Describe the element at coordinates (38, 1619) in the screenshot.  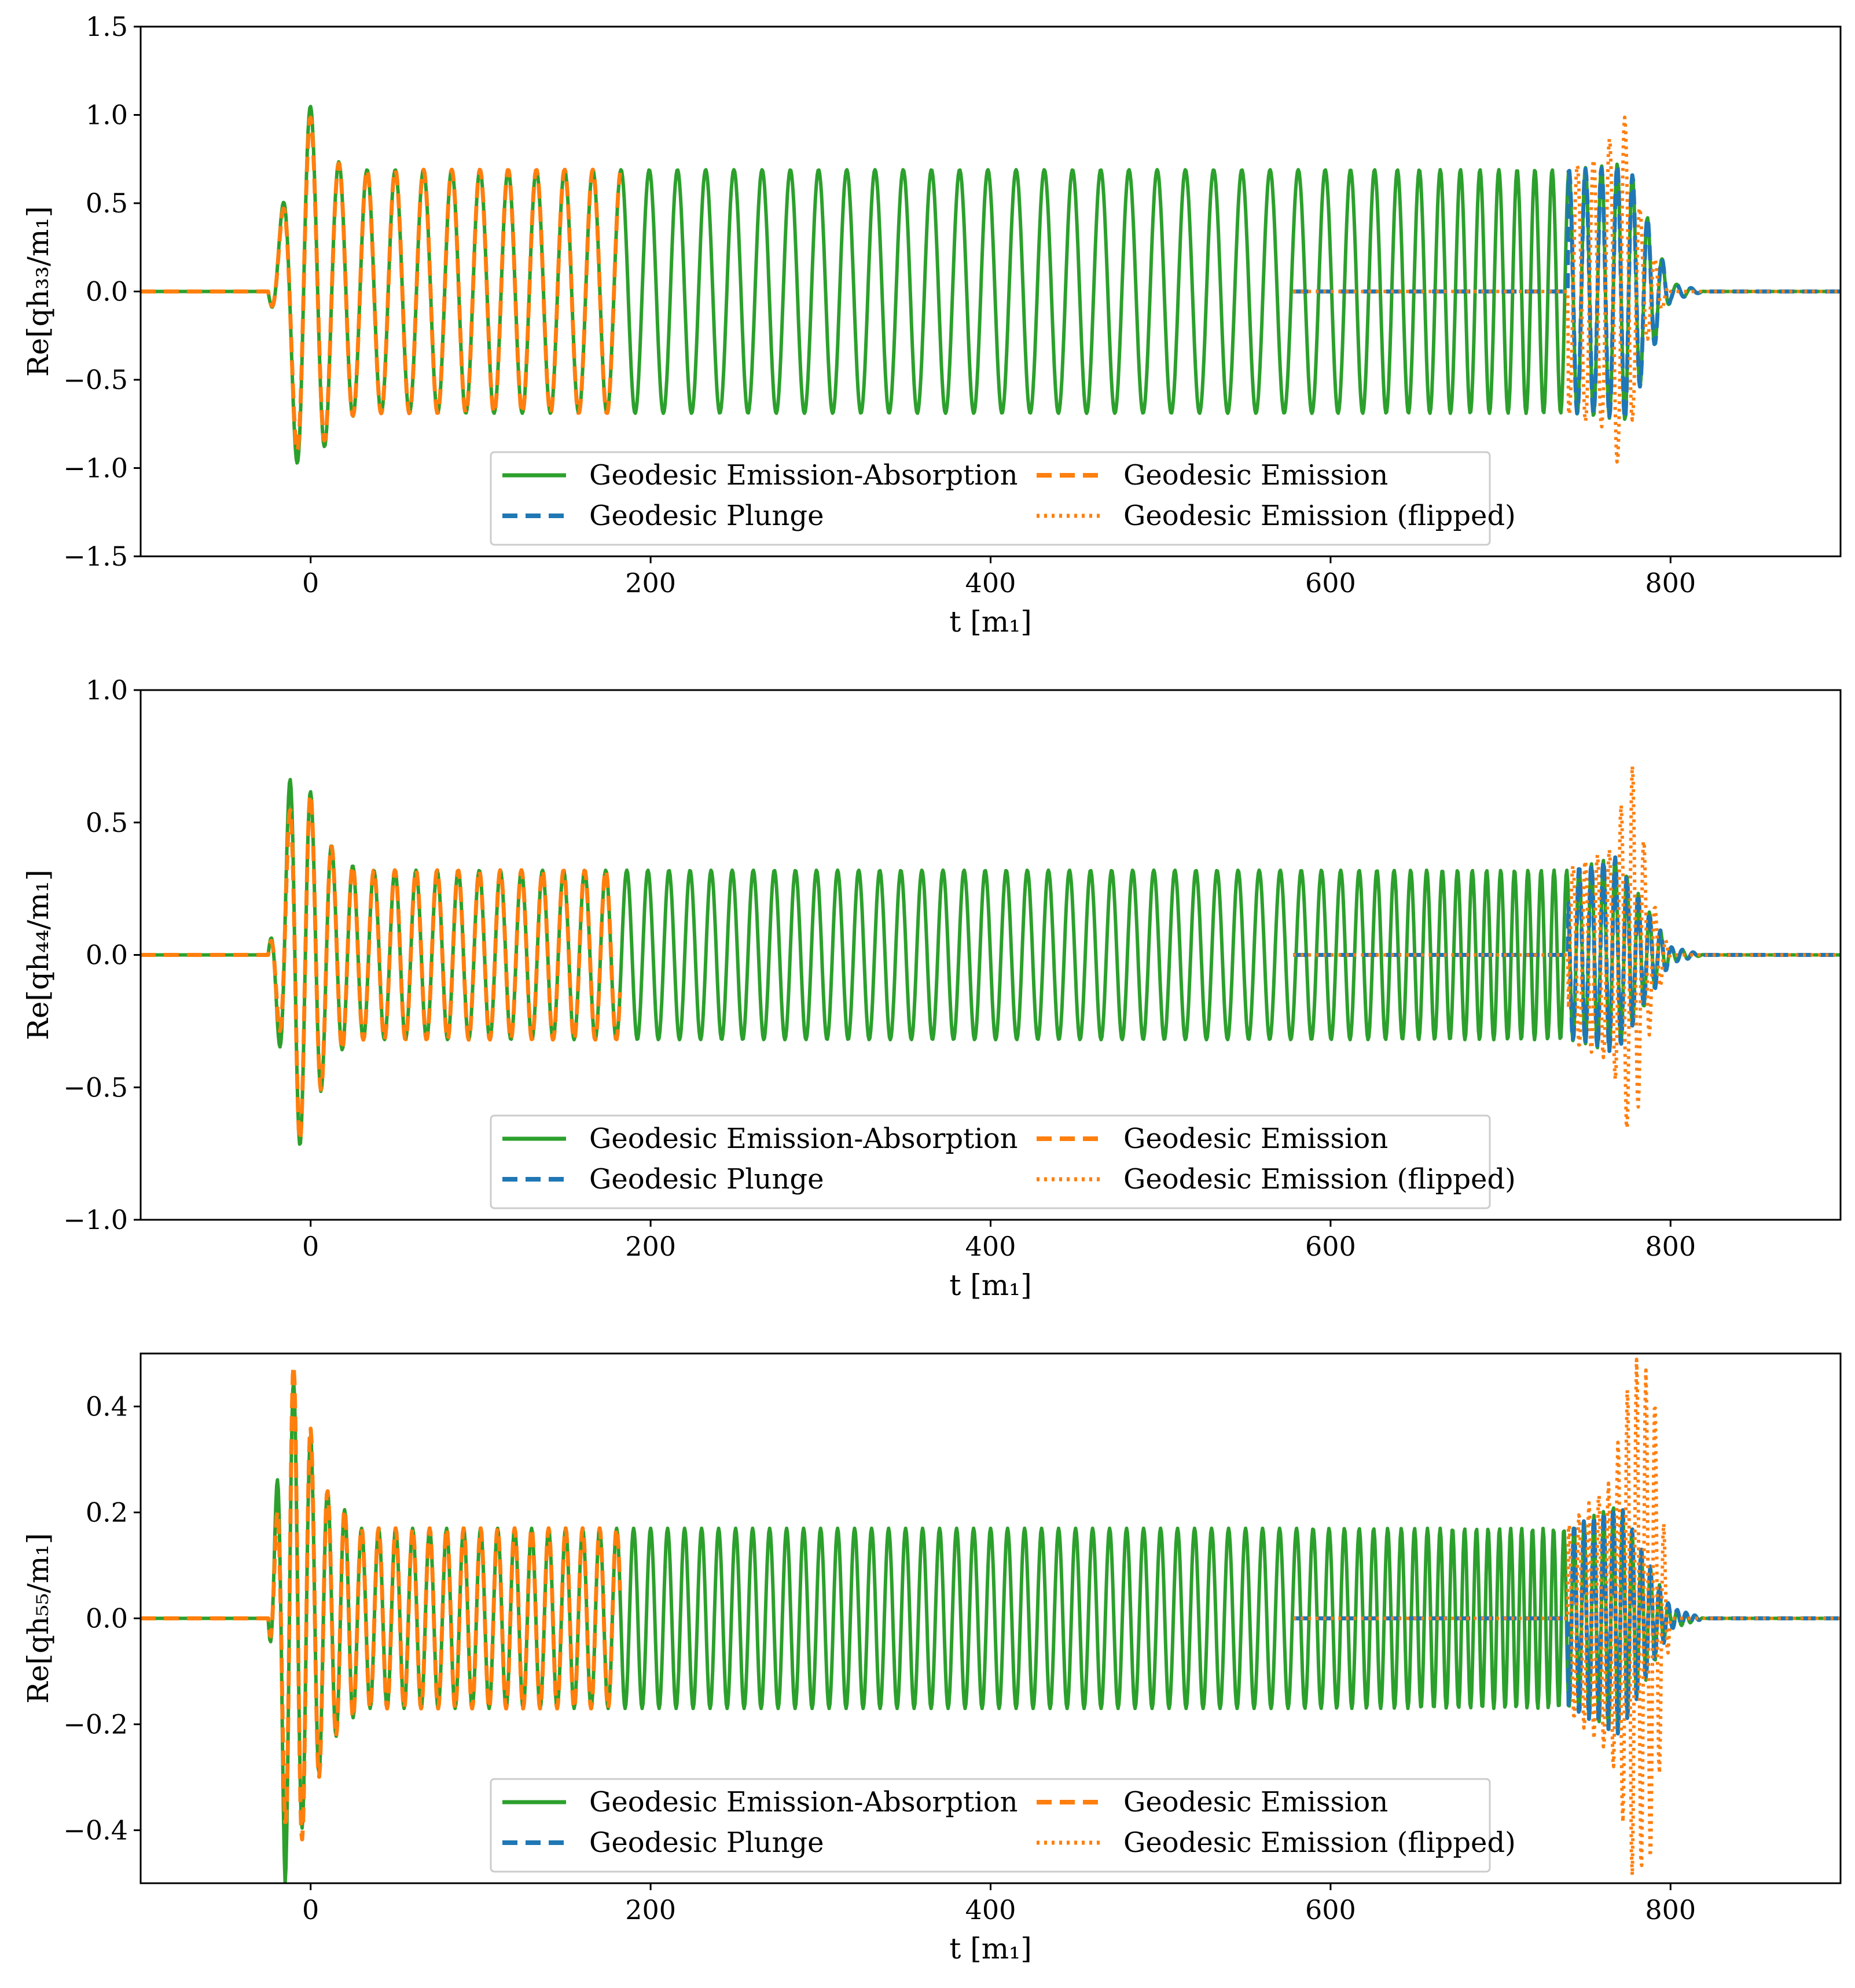
I see `y-axis-label: Re[qh₅₅/m₁]` at that location.